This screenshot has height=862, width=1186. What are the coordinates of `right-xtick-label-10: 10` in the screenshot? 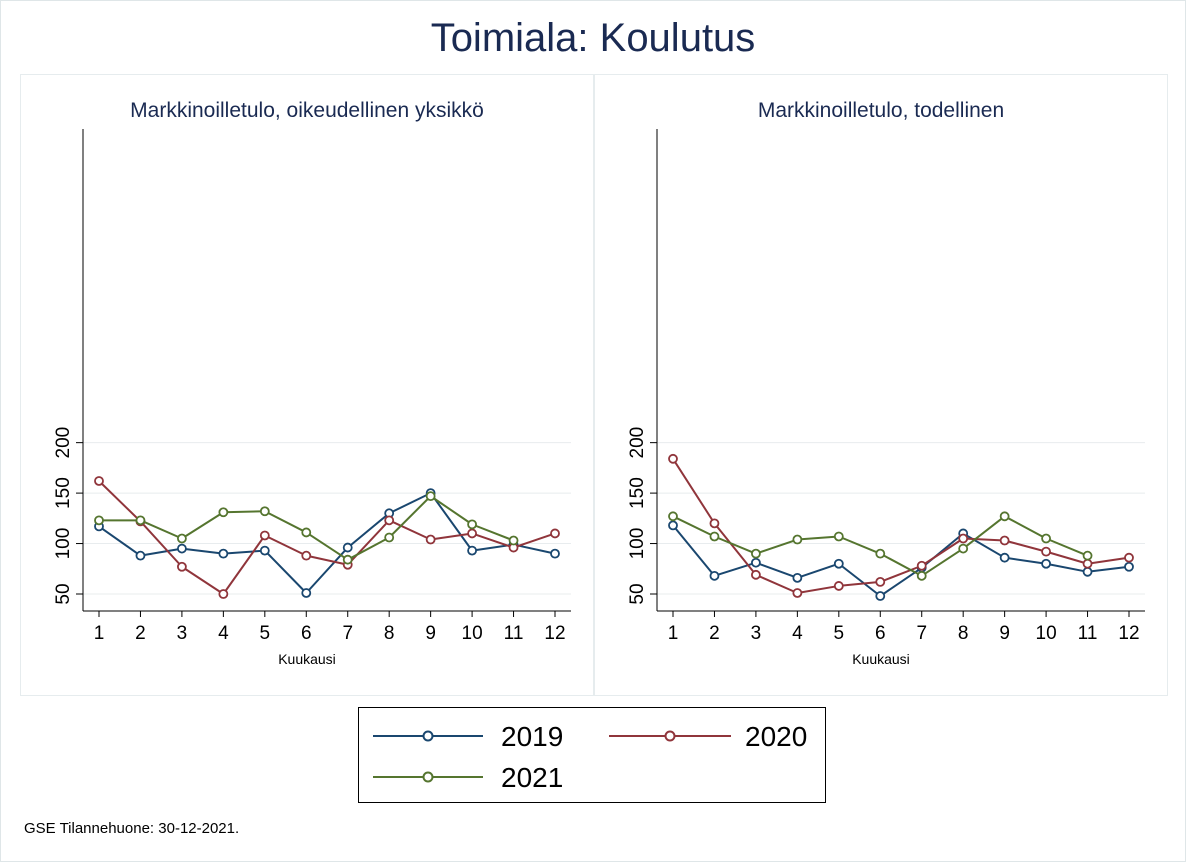 It's located at (1046, 633).